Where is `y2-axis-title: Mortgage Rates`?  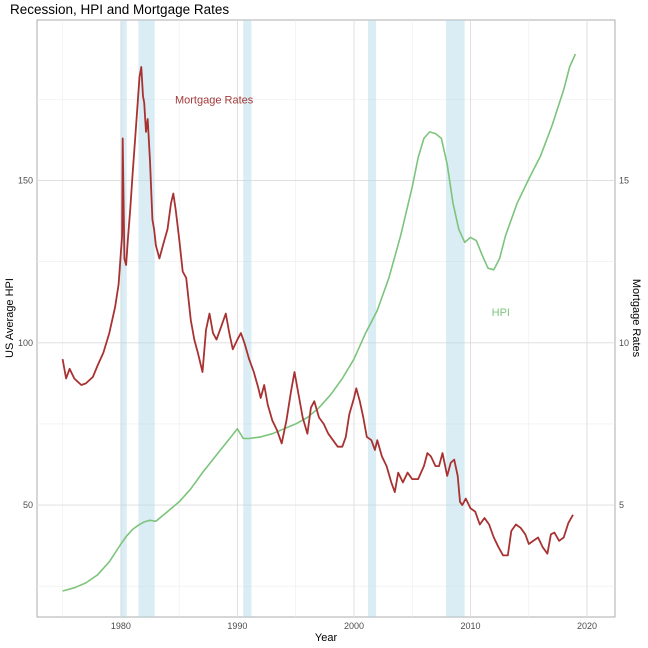 y2-axis-title: Mortgage Rates is located at coordinates (636, 318).